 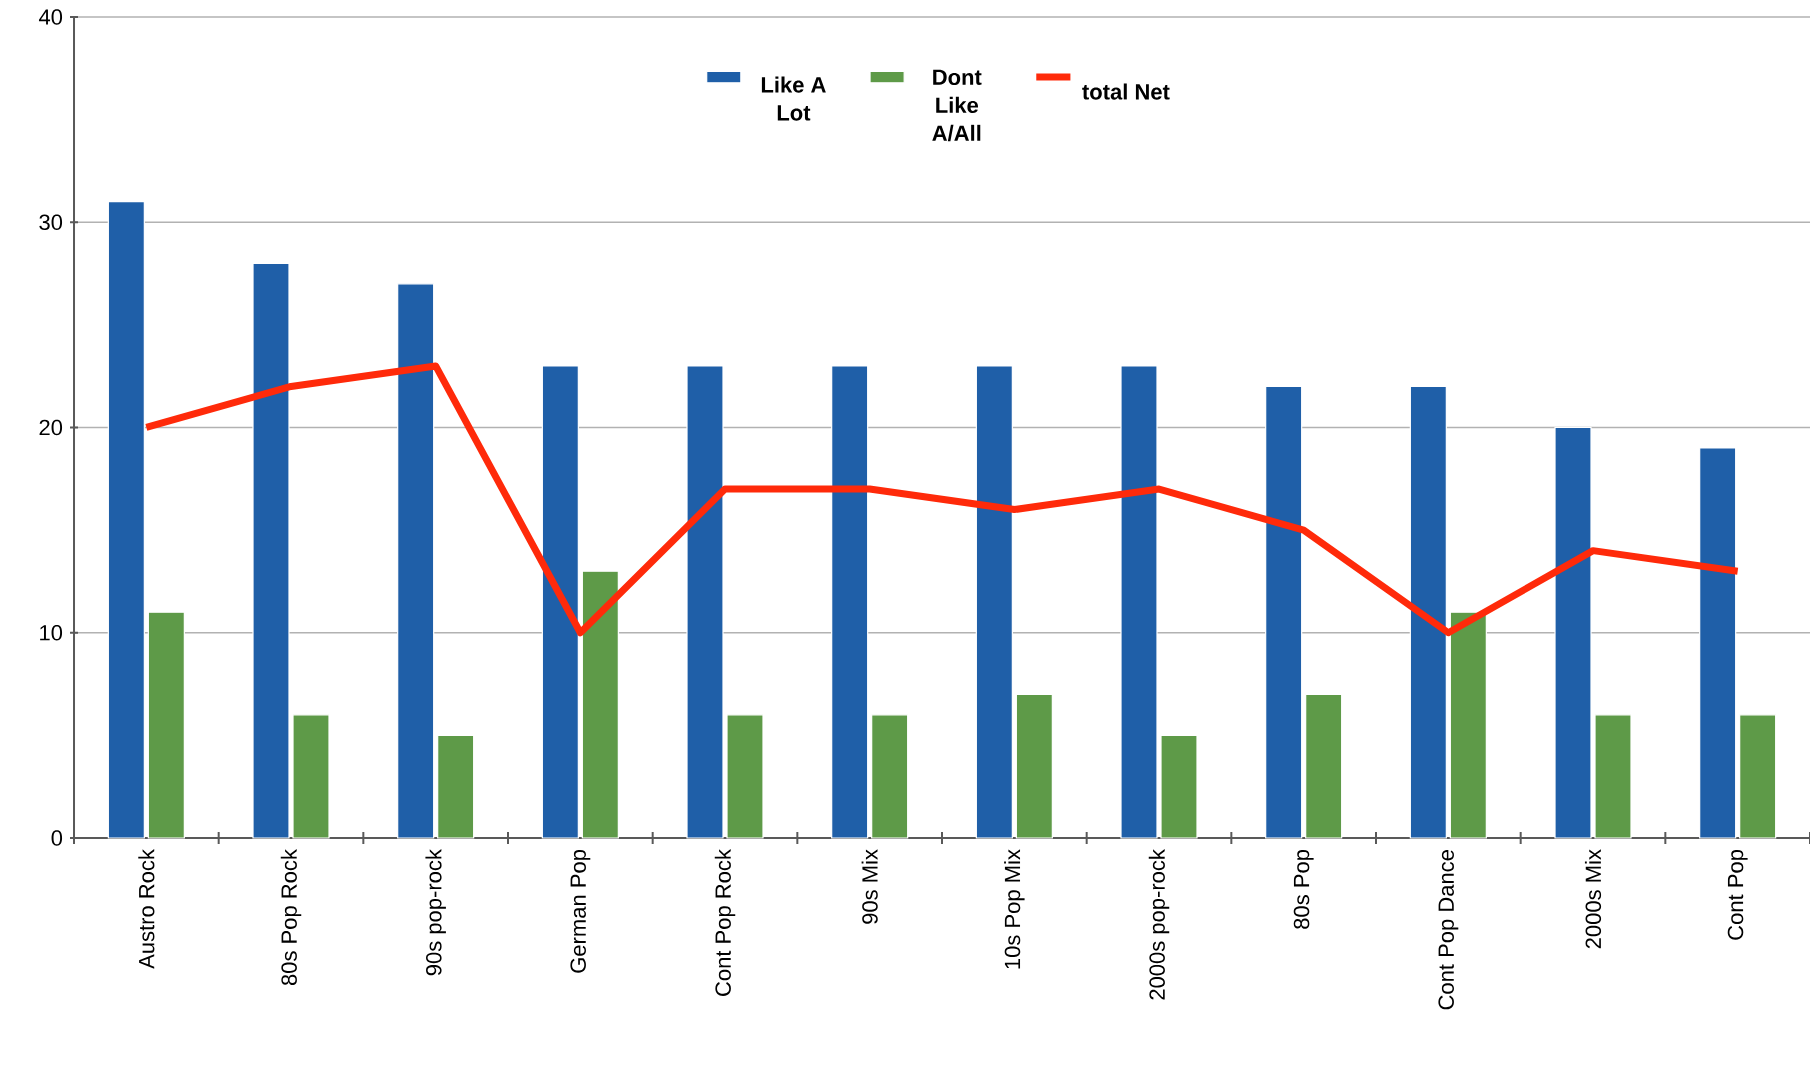 What do you see at coordinates (1014, 909) in the screenshot?
I see `x-tick-label: 10s Pop Mix` at bounding box center [1014, 909].